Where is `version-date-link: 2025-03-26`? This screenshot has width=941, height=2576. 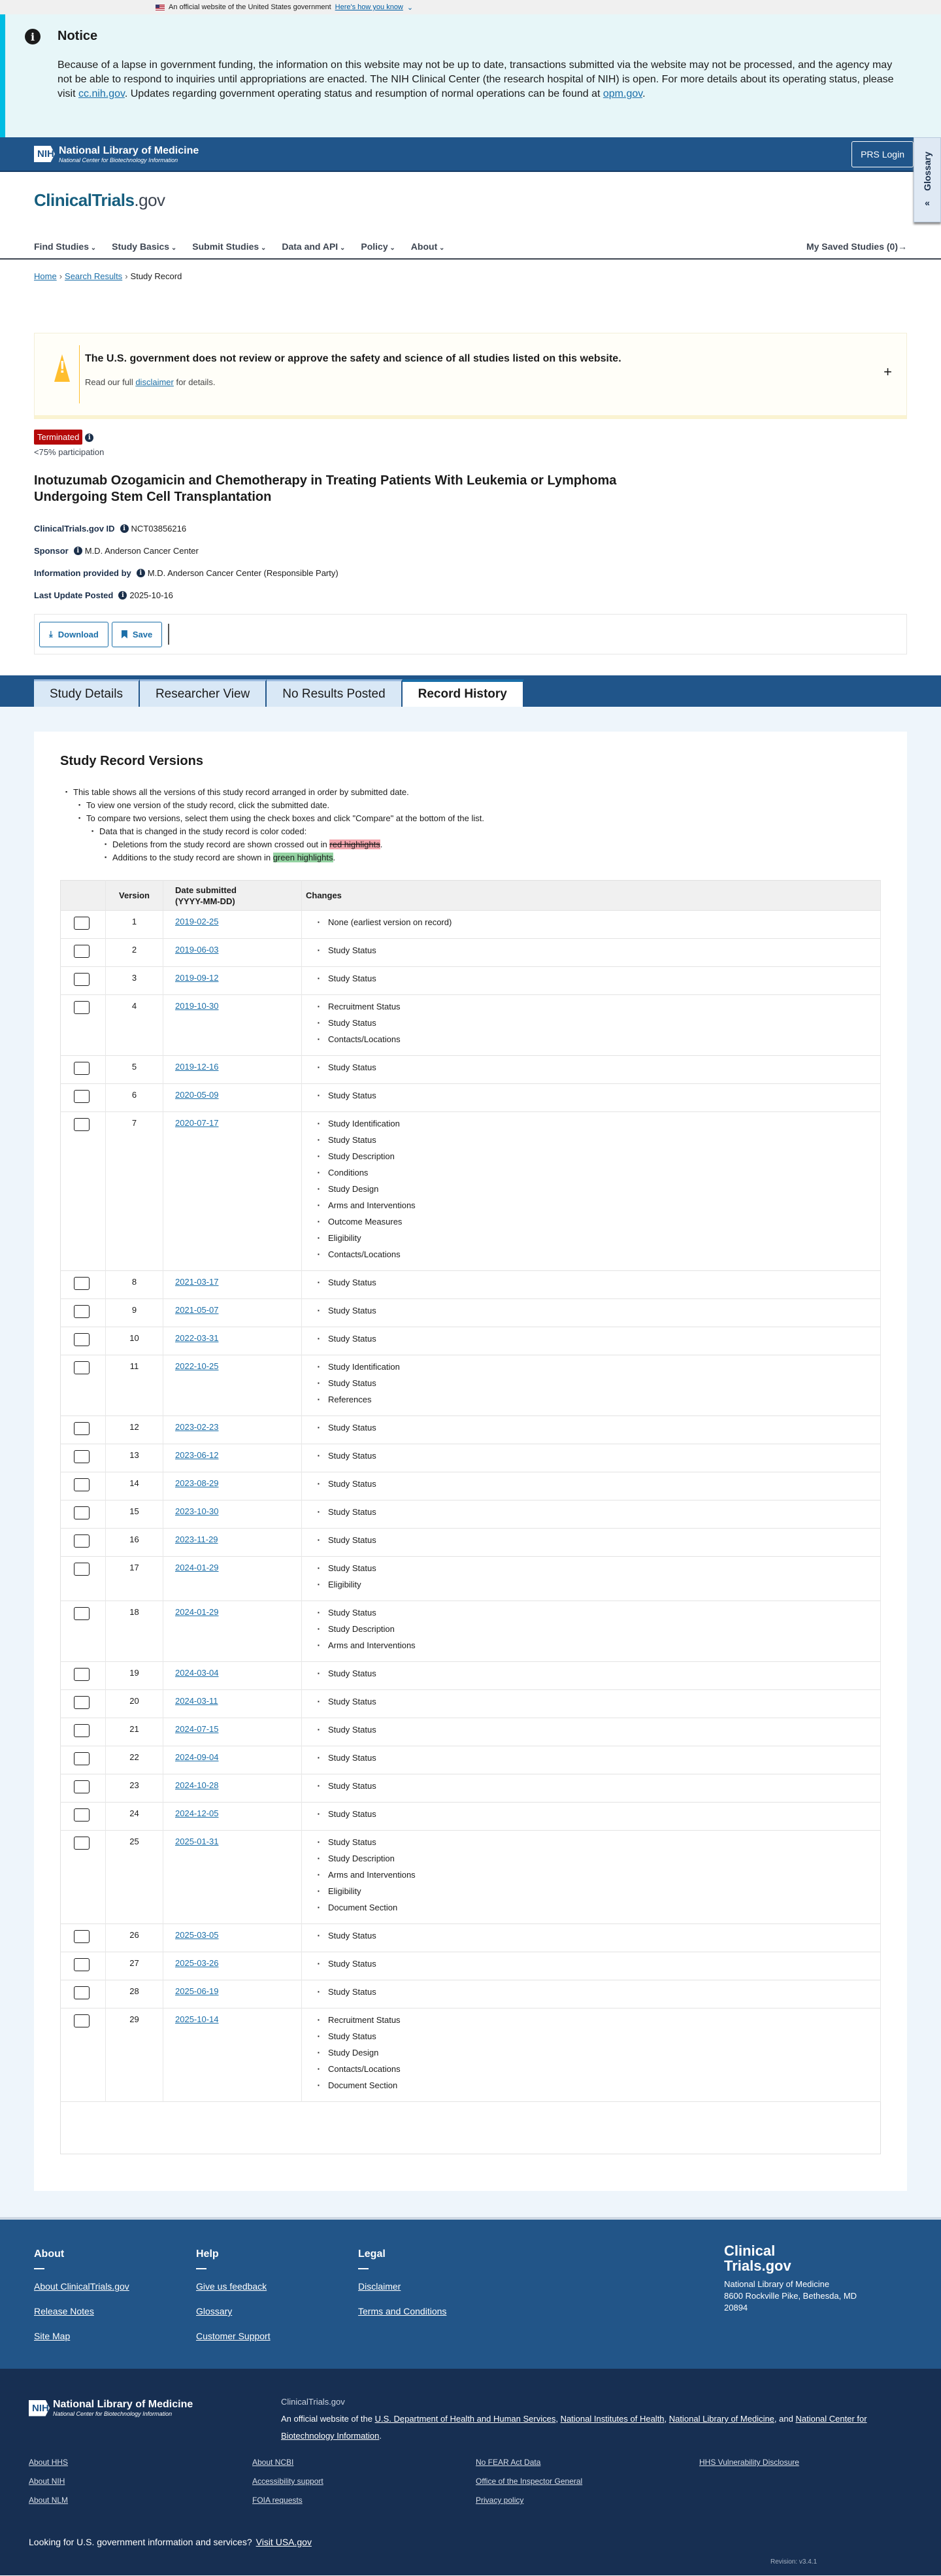 version-date-link: 2025-03-26 is located at coordinates (197, 1963).